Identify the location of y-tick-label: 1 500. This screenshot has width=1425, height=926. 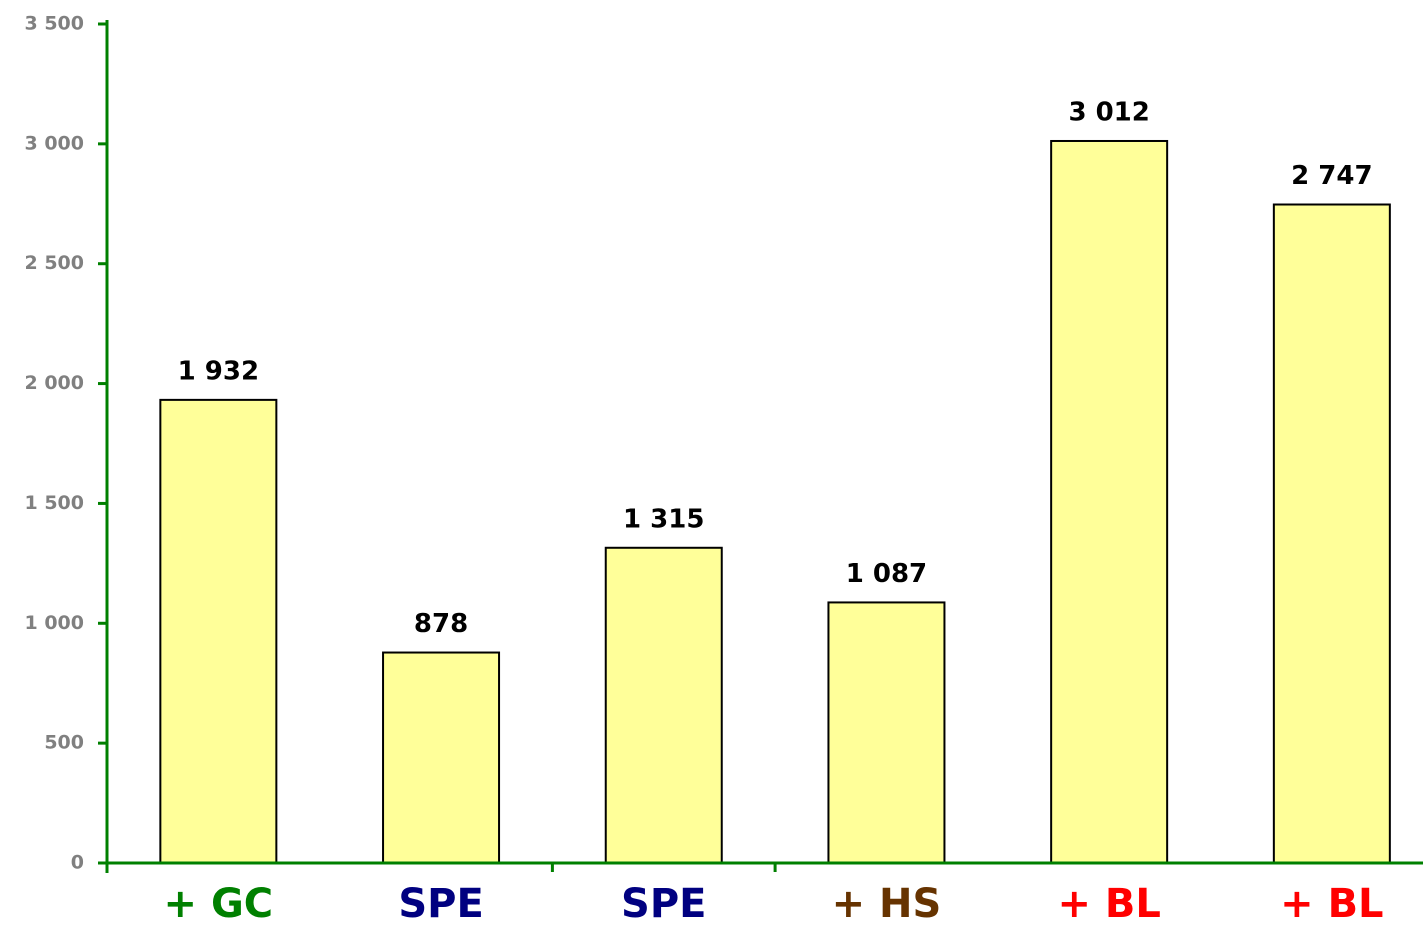
(55, 503).